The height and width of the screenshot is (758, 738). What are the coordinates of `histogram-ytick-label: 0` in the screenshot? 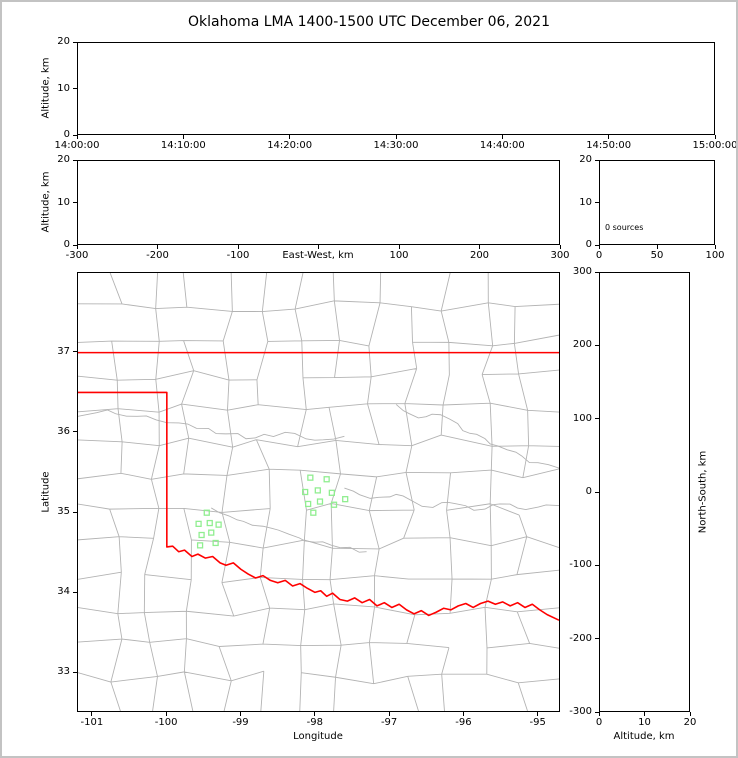 It's located at (588, 244).